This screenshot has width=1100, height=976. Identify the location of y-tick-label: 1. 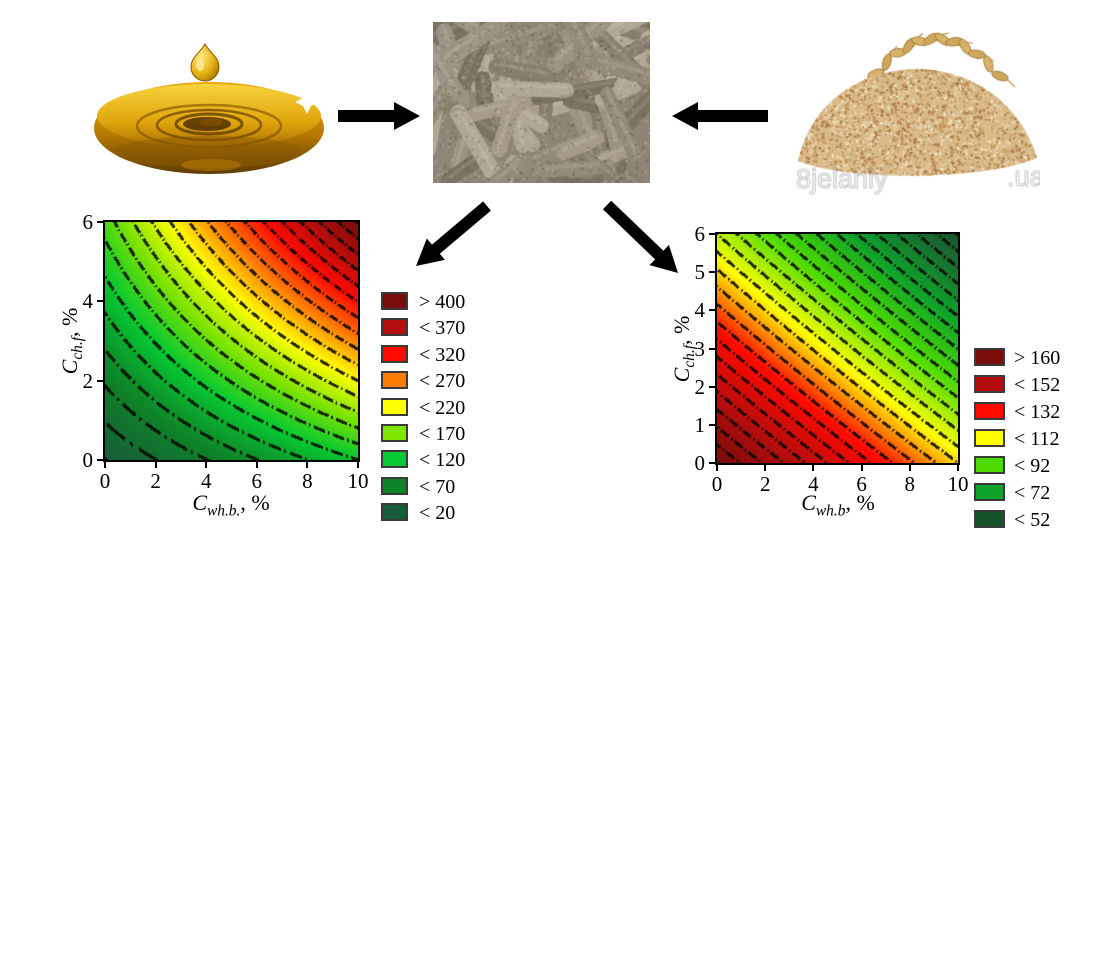
(700, 424).